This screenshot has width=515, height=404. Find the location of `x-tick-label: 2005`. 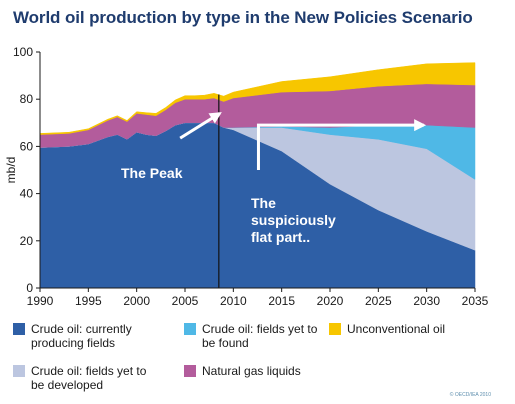

x-tick-label: 2005 is located at coordinates (185, 301).